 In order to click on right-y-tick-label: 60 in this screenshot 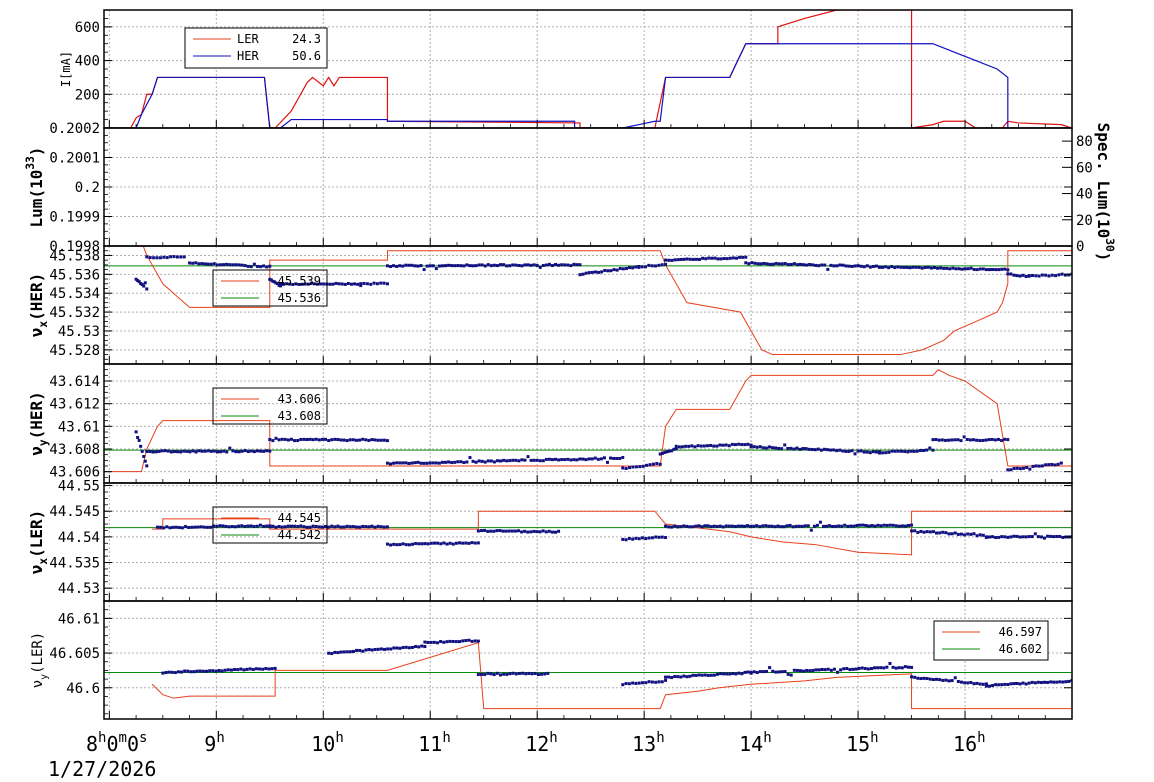, I will do `click(1084, 168)`.